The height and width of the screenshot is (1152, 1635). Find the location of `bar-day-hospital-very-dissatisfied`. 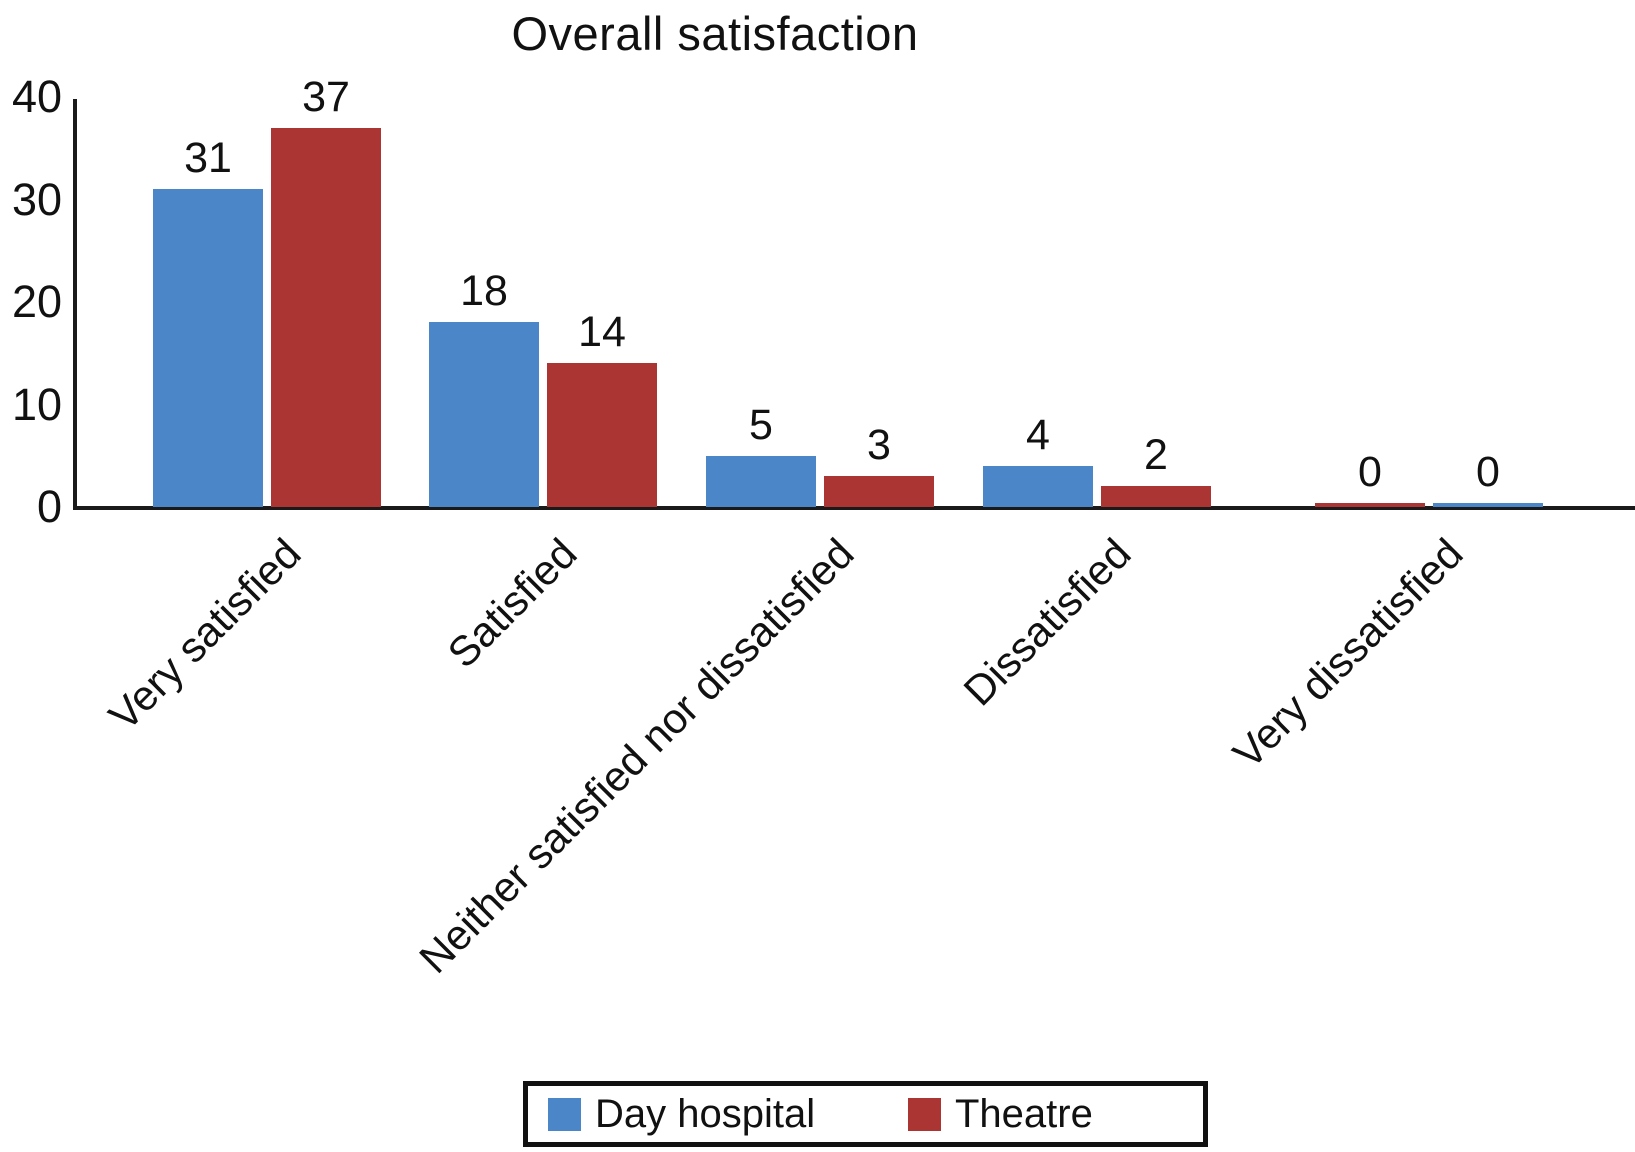

bar-day-hospital-very-dissatisfied is located at coordinates (1488, 505).